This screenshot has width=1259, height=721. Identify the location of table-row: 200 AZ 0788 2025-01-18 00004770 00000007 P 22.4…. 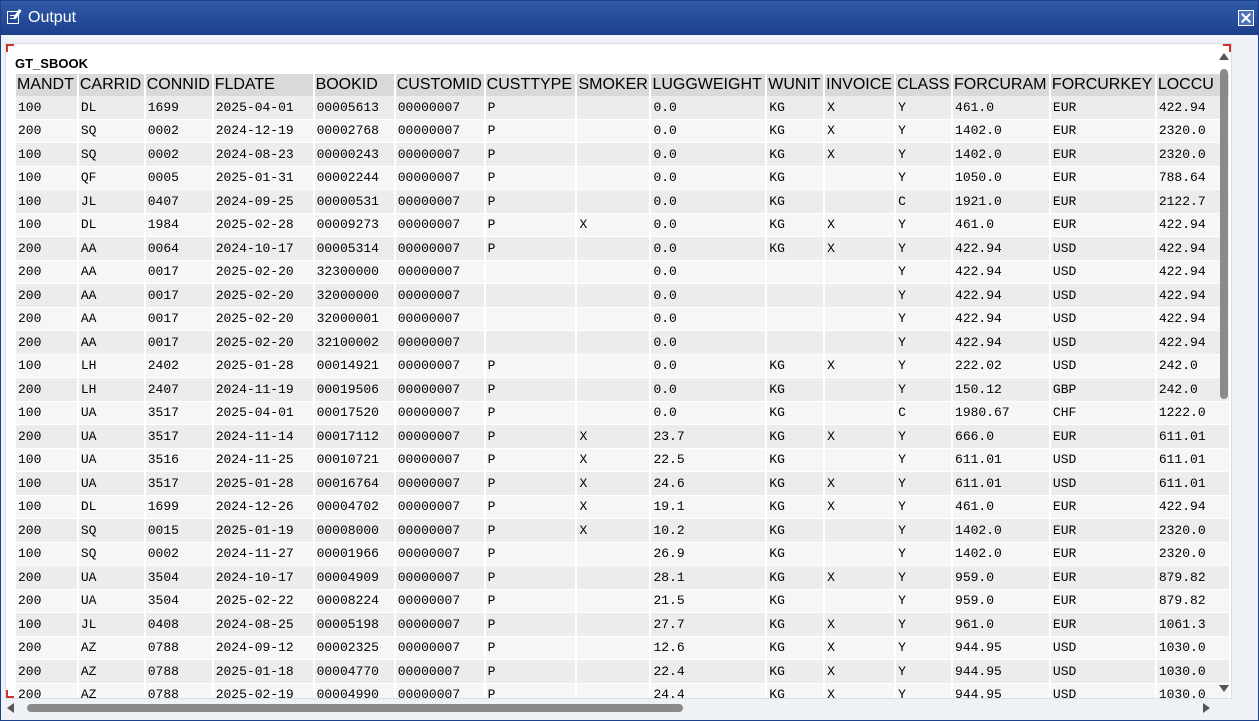
(623, 671).